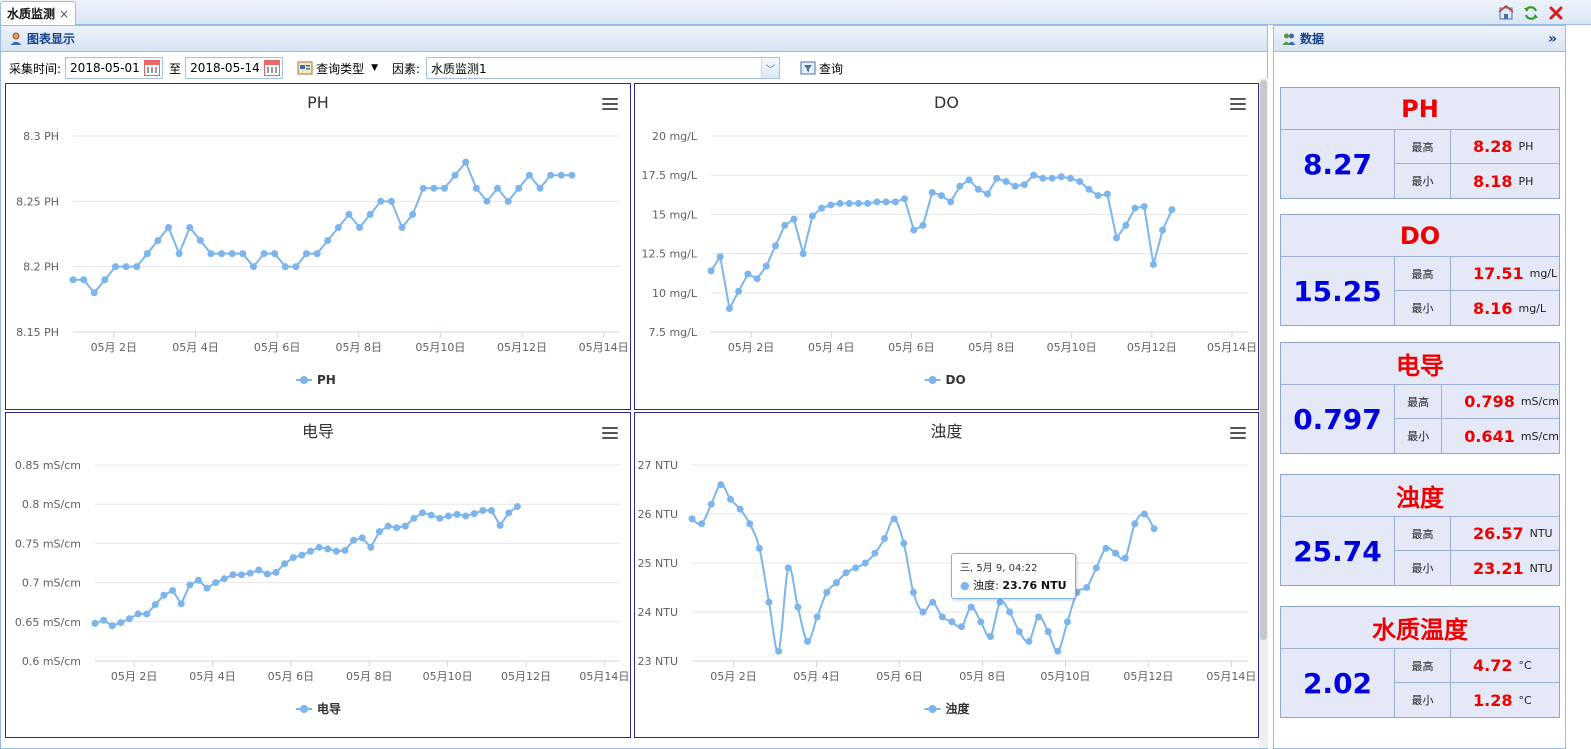 The height and width of the screenshot is (749, 1591). I want to click on tab-water-monitoring: 水质监测 ×, so click(38, 13).